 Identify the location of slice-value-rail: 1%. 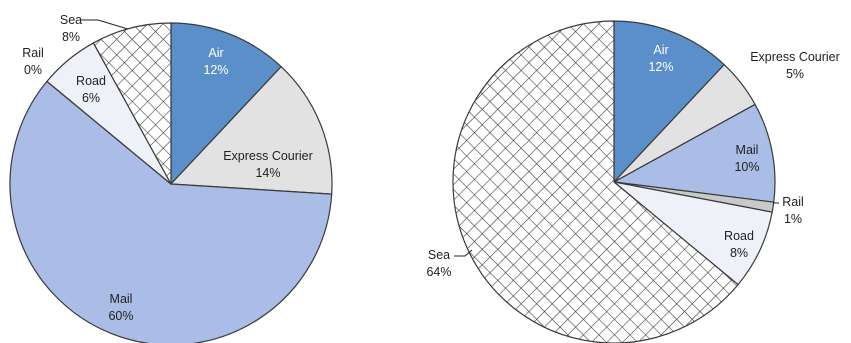
(793, 219).